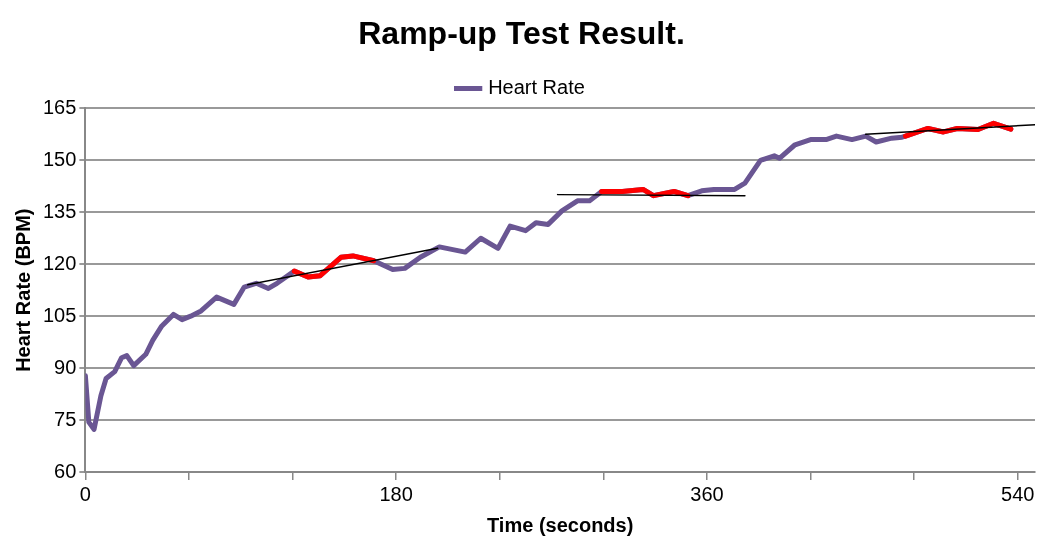 The width and height of the screenshot is (1049, 550). I want to click on chart-title: Ramp-up Test Result., so click(521, 33).